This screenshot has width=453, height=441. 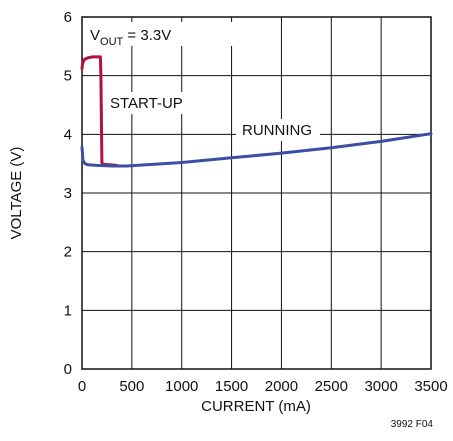 I want to click on series-line-running, so click(x=256, y=150).